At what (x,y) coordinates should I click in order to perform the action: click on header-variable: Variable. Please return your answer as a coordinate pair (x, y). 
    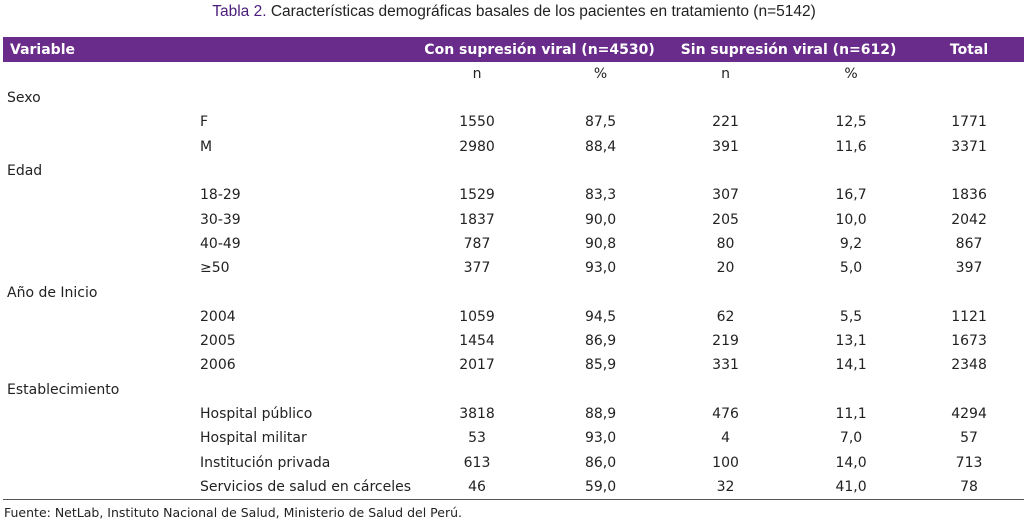
    Looking at the image, I should click on (210, 49).